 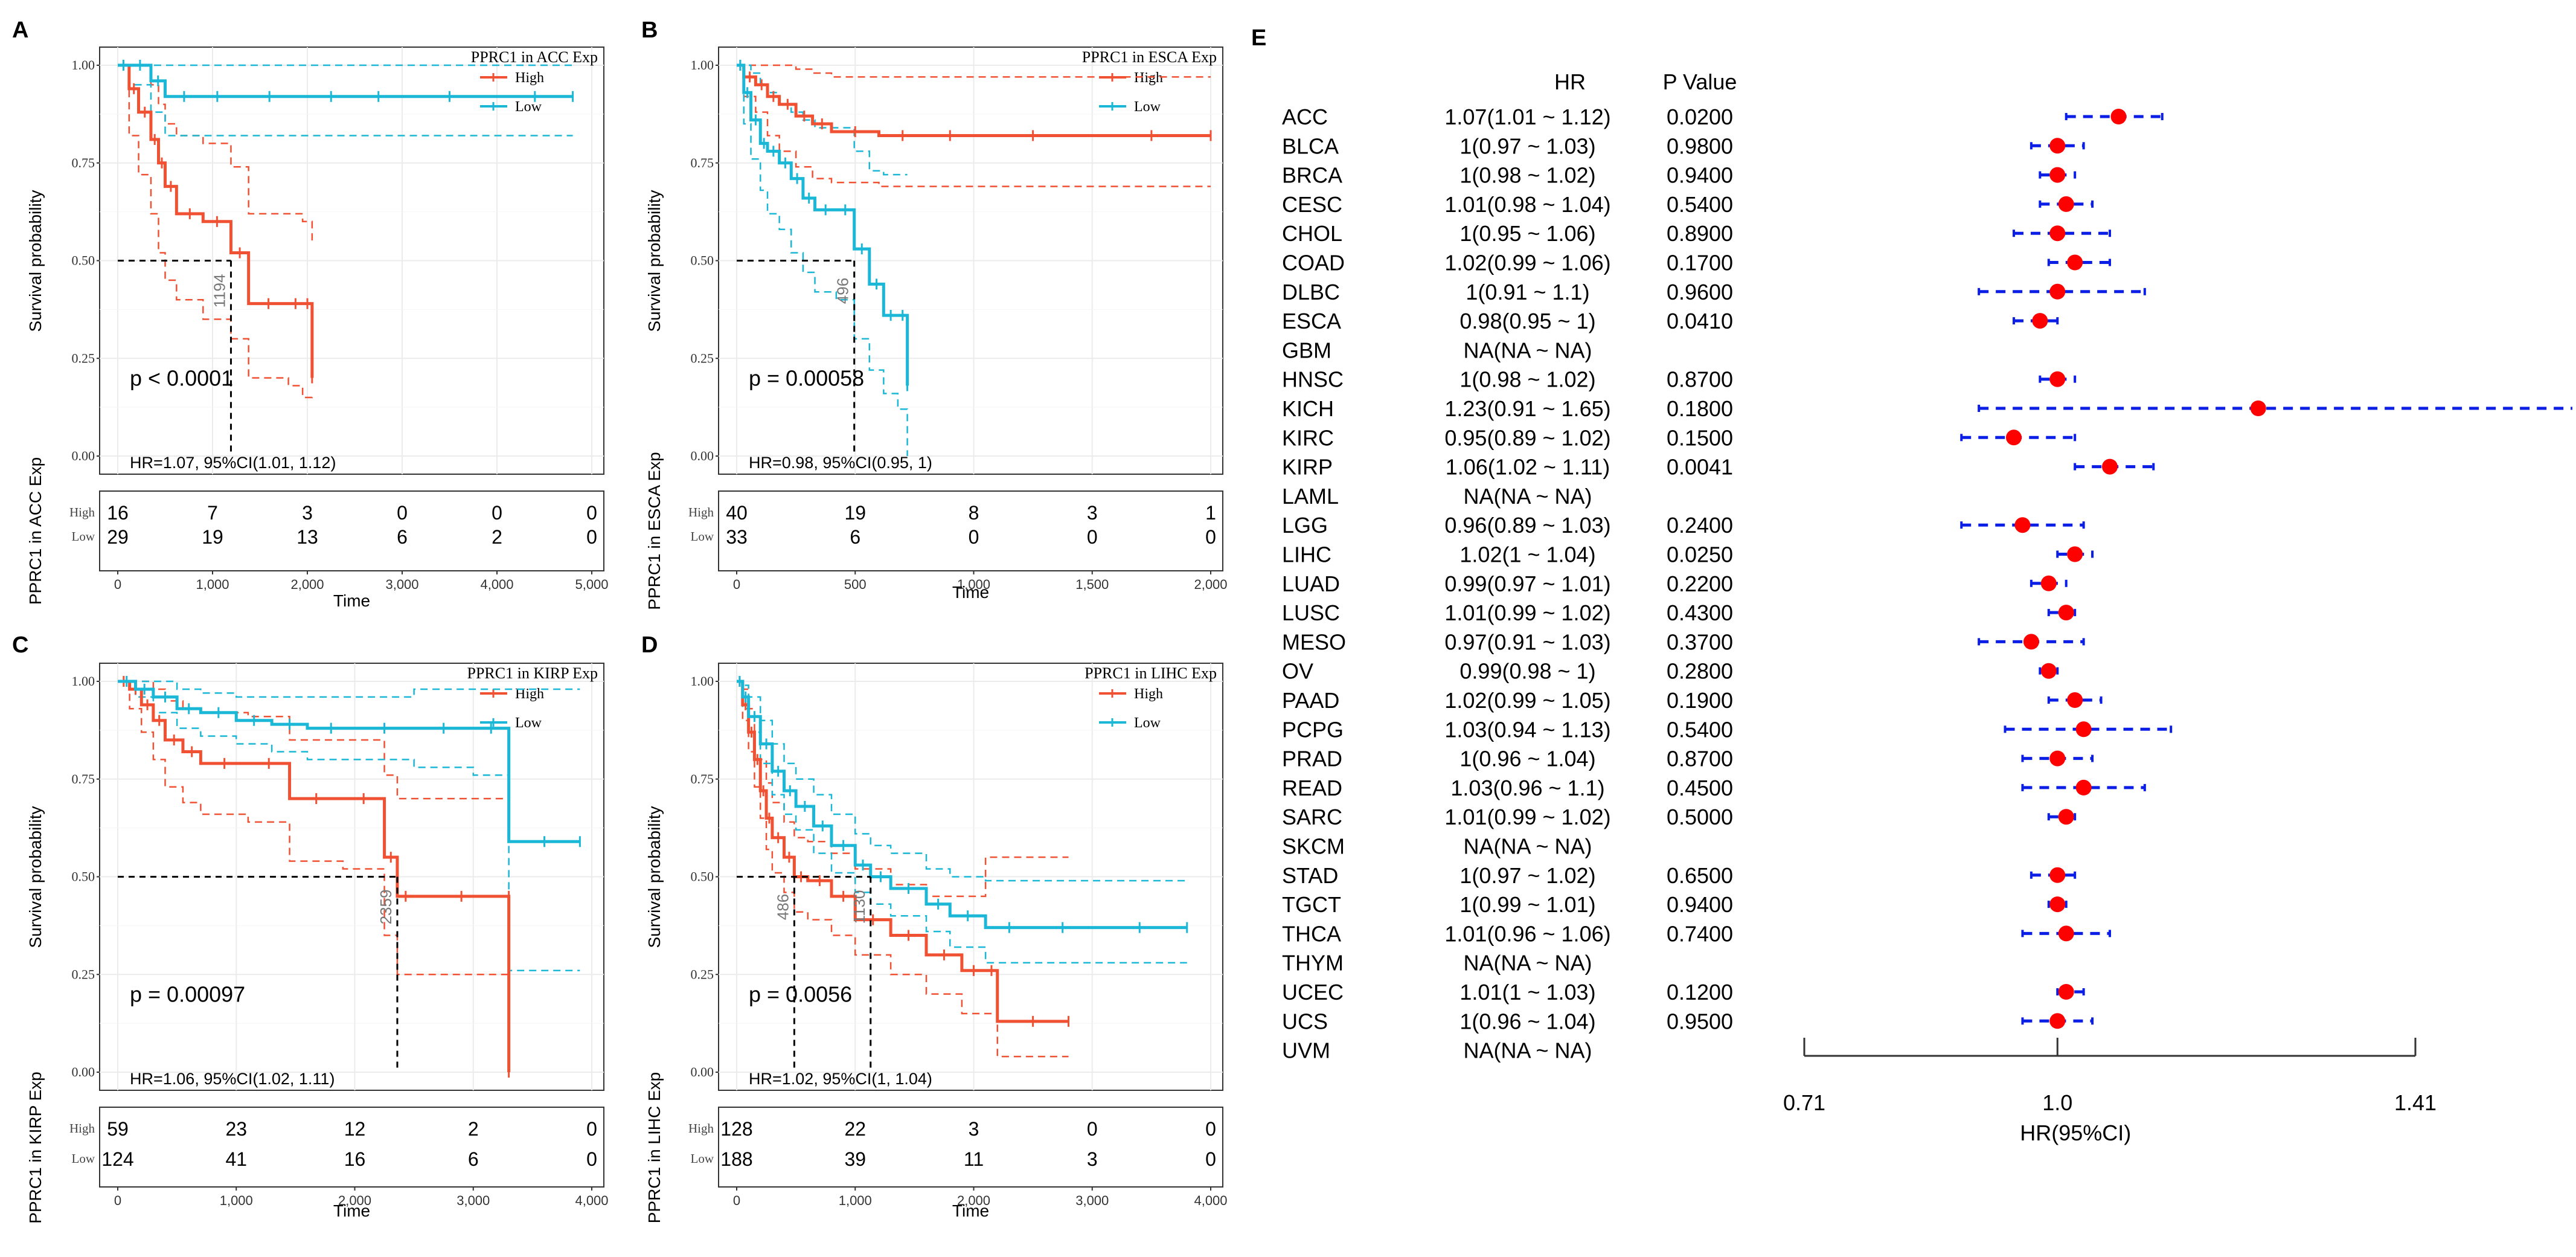 I want to click on p-value: p < 0.0001, so click(x=181, y=379).